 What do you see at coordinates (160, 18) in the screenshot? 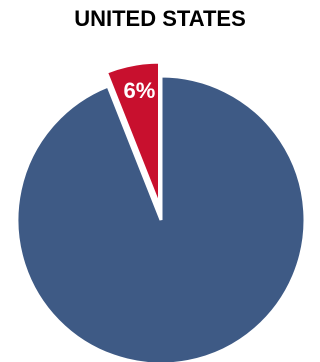
I see `chart-title: UNITED STATES` at bounding box center [160, 18].